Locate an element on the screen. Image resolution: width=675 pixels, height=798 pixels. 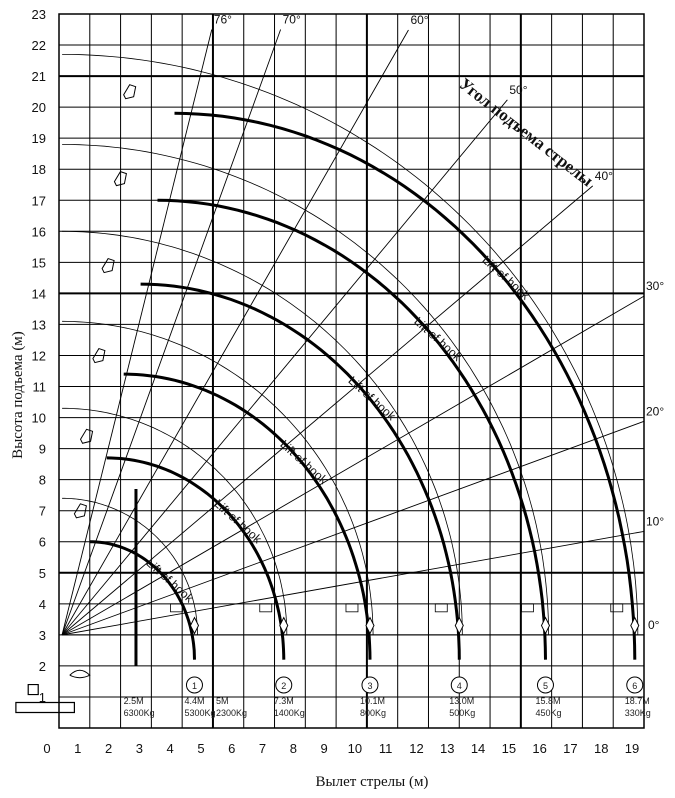
angle-label: 10° is located at coordinates (655, 521).